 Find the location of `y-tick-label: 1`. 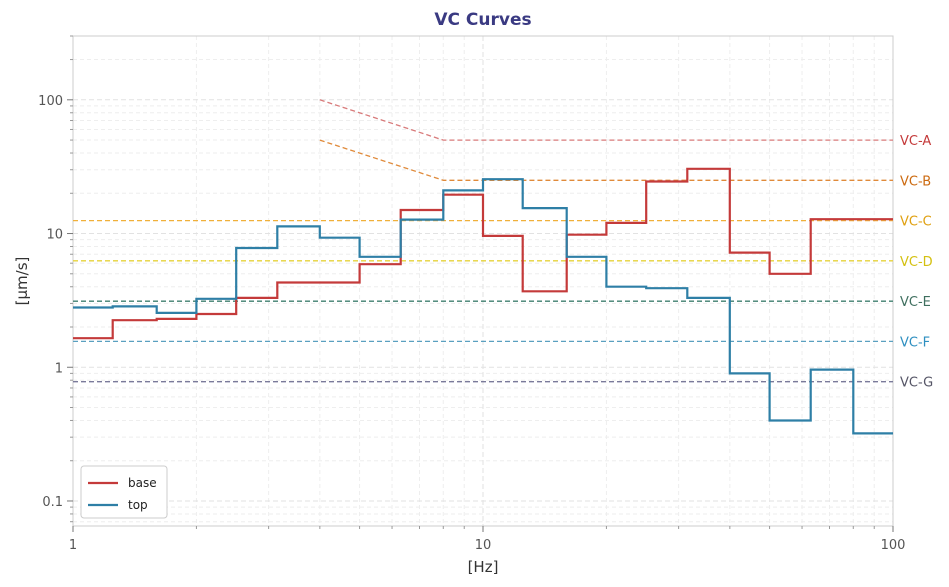

y-tick-label: 1 is located at coordinates (59, 368).